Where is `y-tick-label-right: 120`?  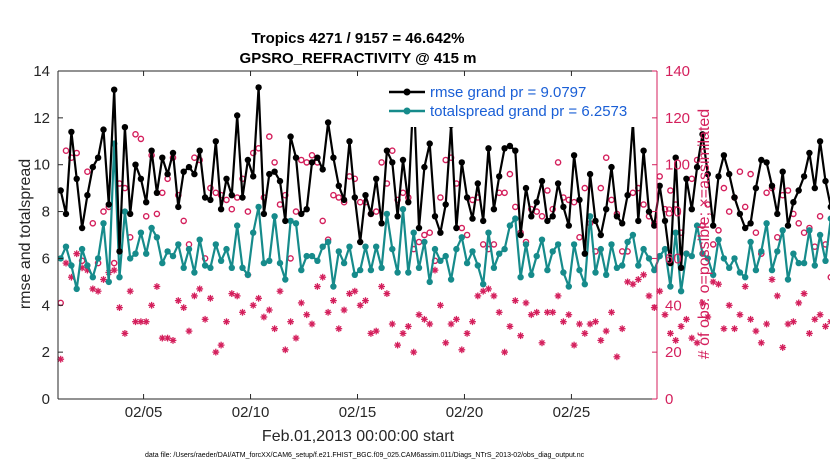 y-tick-label-right: 120 is located at coordinates (677, 118).